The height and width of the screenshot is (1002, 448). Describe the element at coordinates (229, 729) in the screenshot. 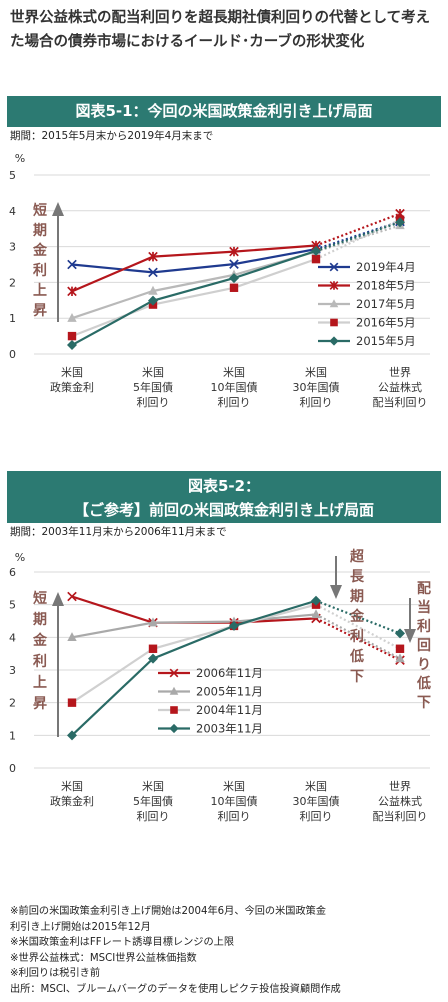

I see `legend-label: 2003年11月` at that location.